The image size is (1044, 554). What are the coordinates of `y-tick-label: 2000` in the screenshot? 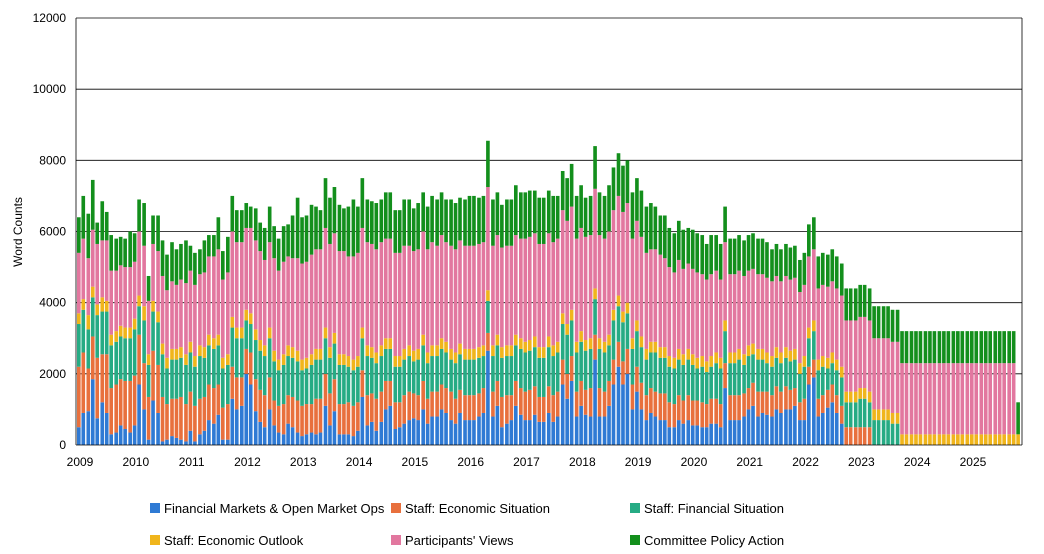 It's located at (52, 374).